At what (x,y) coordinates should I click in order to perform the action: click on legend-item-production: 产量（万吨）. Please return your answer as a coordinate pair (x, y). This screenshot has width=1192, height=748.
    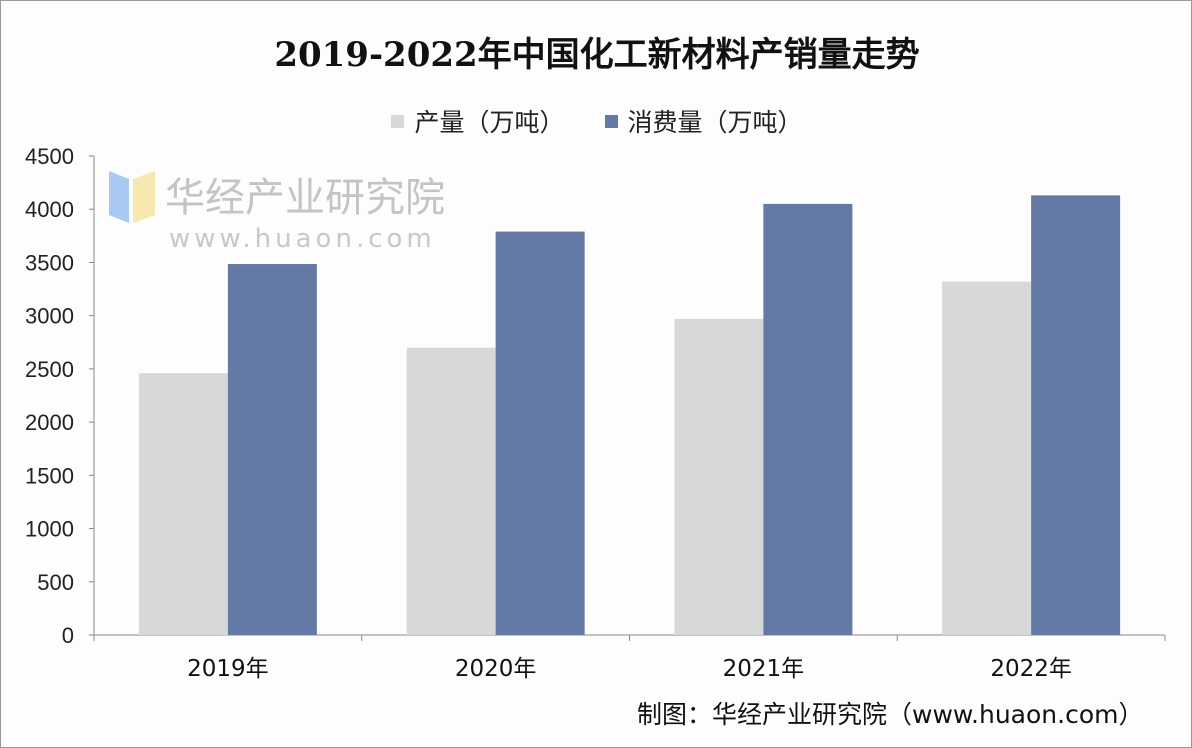
    Looking at the image, I should click on (478, 121).